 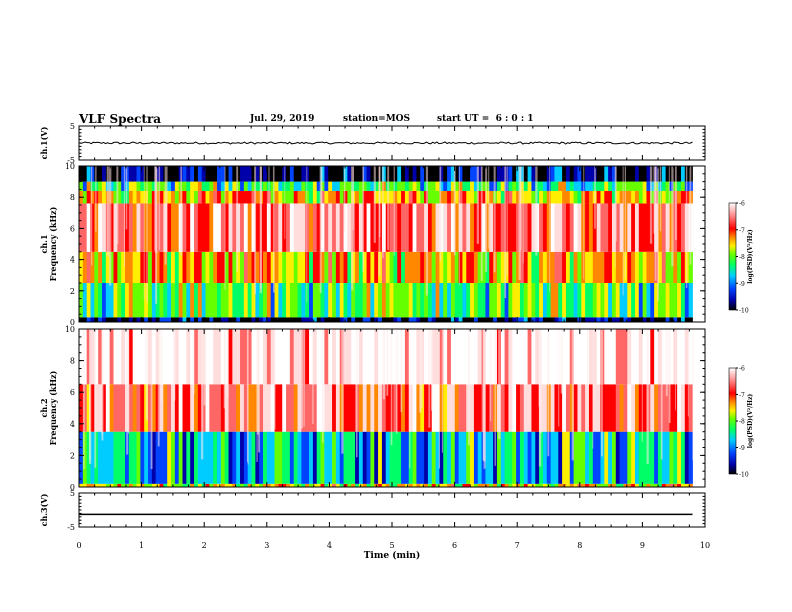 What do you see at coordinates (579, 545) in the screenshot?
I see `x-tick-label: 8` at bounding box center [579, 545].